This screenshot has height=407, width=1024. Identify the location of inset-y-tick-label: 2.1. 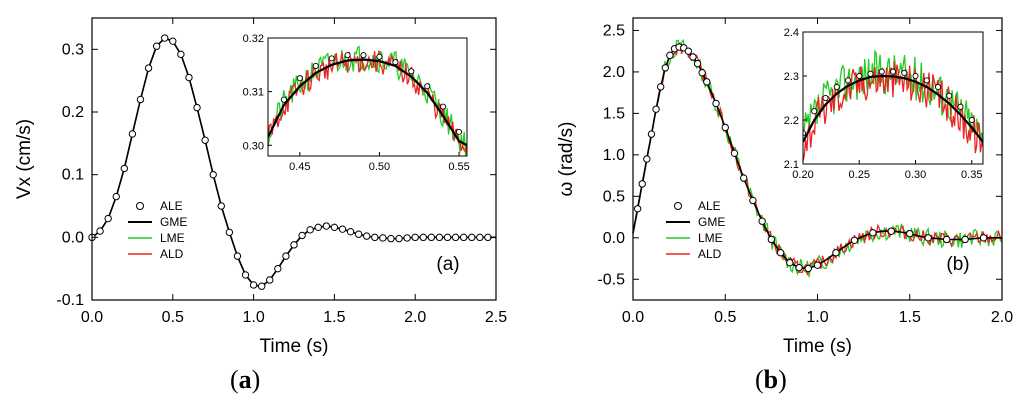
(791, 165).